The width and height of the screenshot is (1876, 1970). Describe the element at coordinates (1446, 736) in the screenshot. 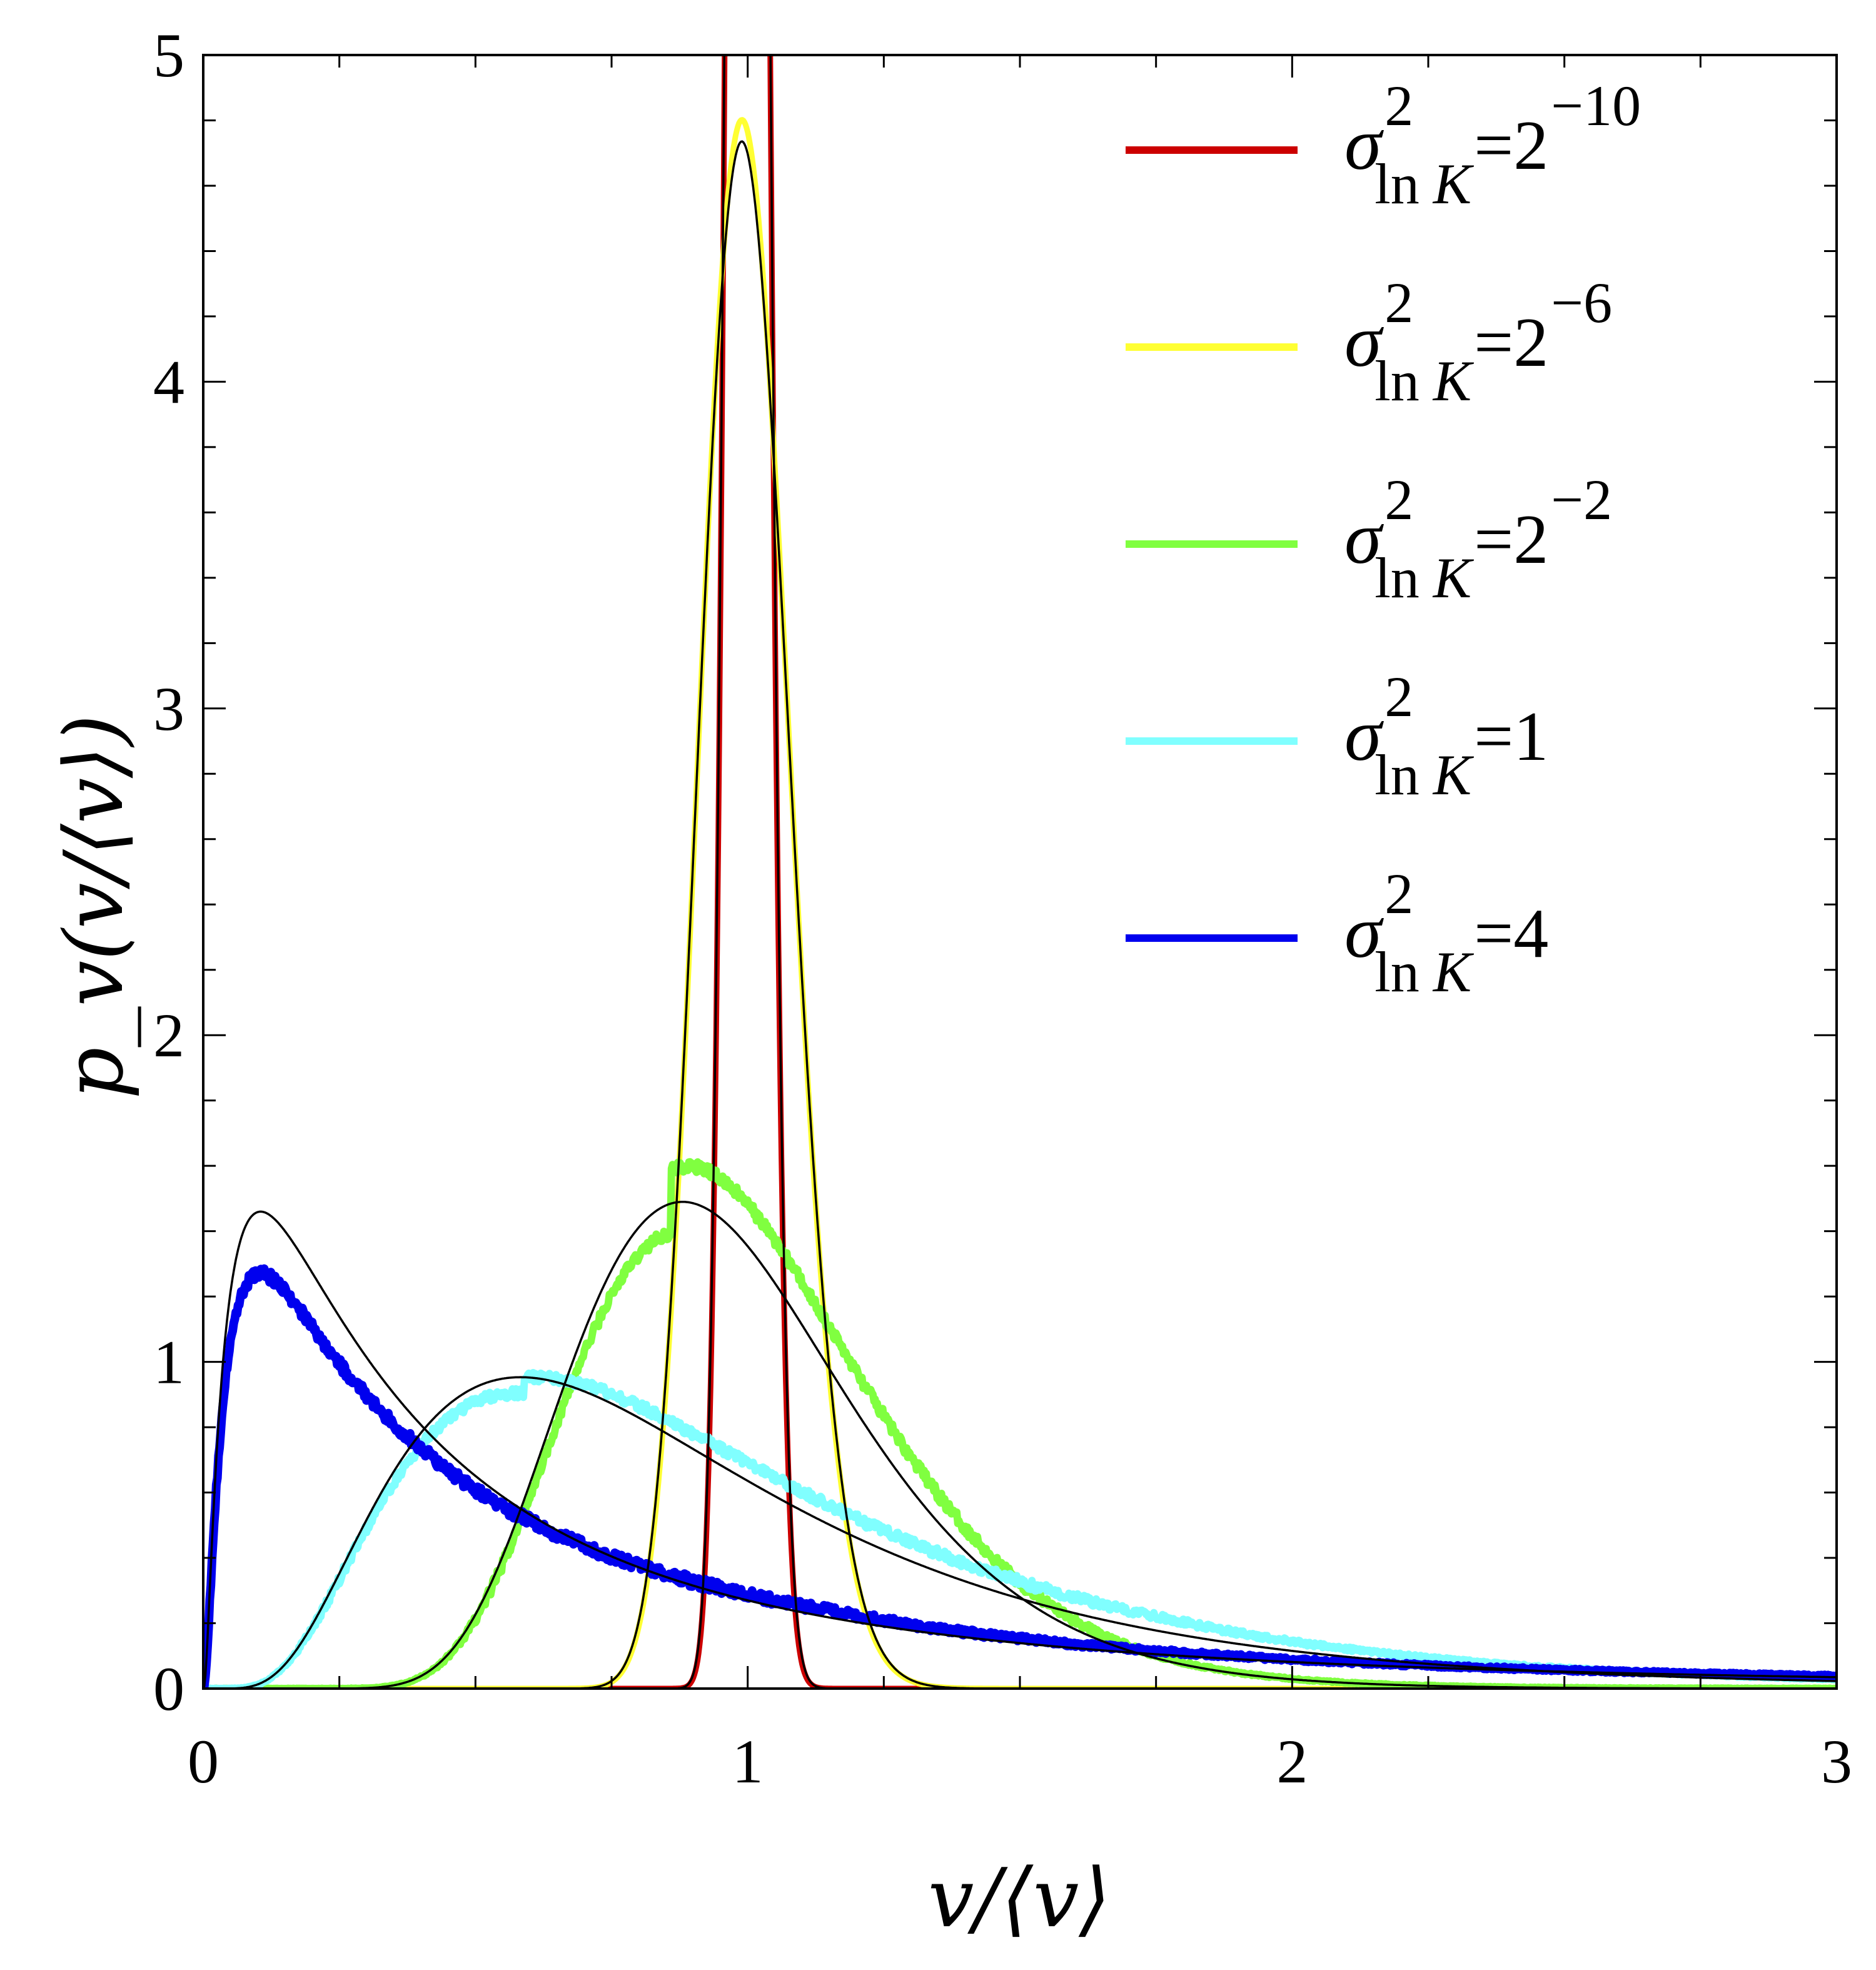

I see `legend-label-4: σ2 ln K=1` at that location.